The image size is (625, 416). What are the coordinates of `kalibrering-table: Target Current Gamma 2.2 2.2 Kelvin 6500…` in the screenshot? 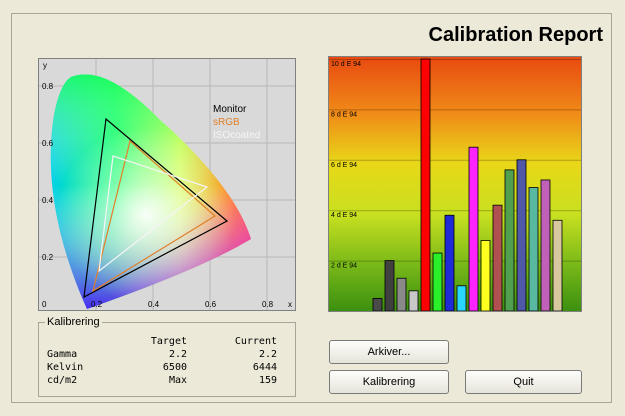 It's located at (162, 361).